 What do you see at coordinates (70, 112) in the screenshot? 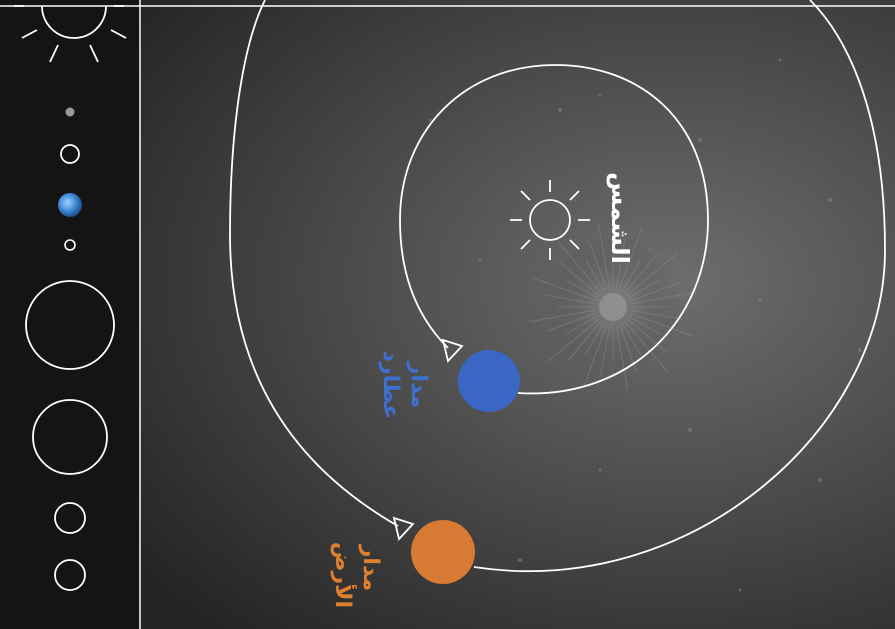
I see `sidebar-mercury-icon` at bounding box center [70, 112].